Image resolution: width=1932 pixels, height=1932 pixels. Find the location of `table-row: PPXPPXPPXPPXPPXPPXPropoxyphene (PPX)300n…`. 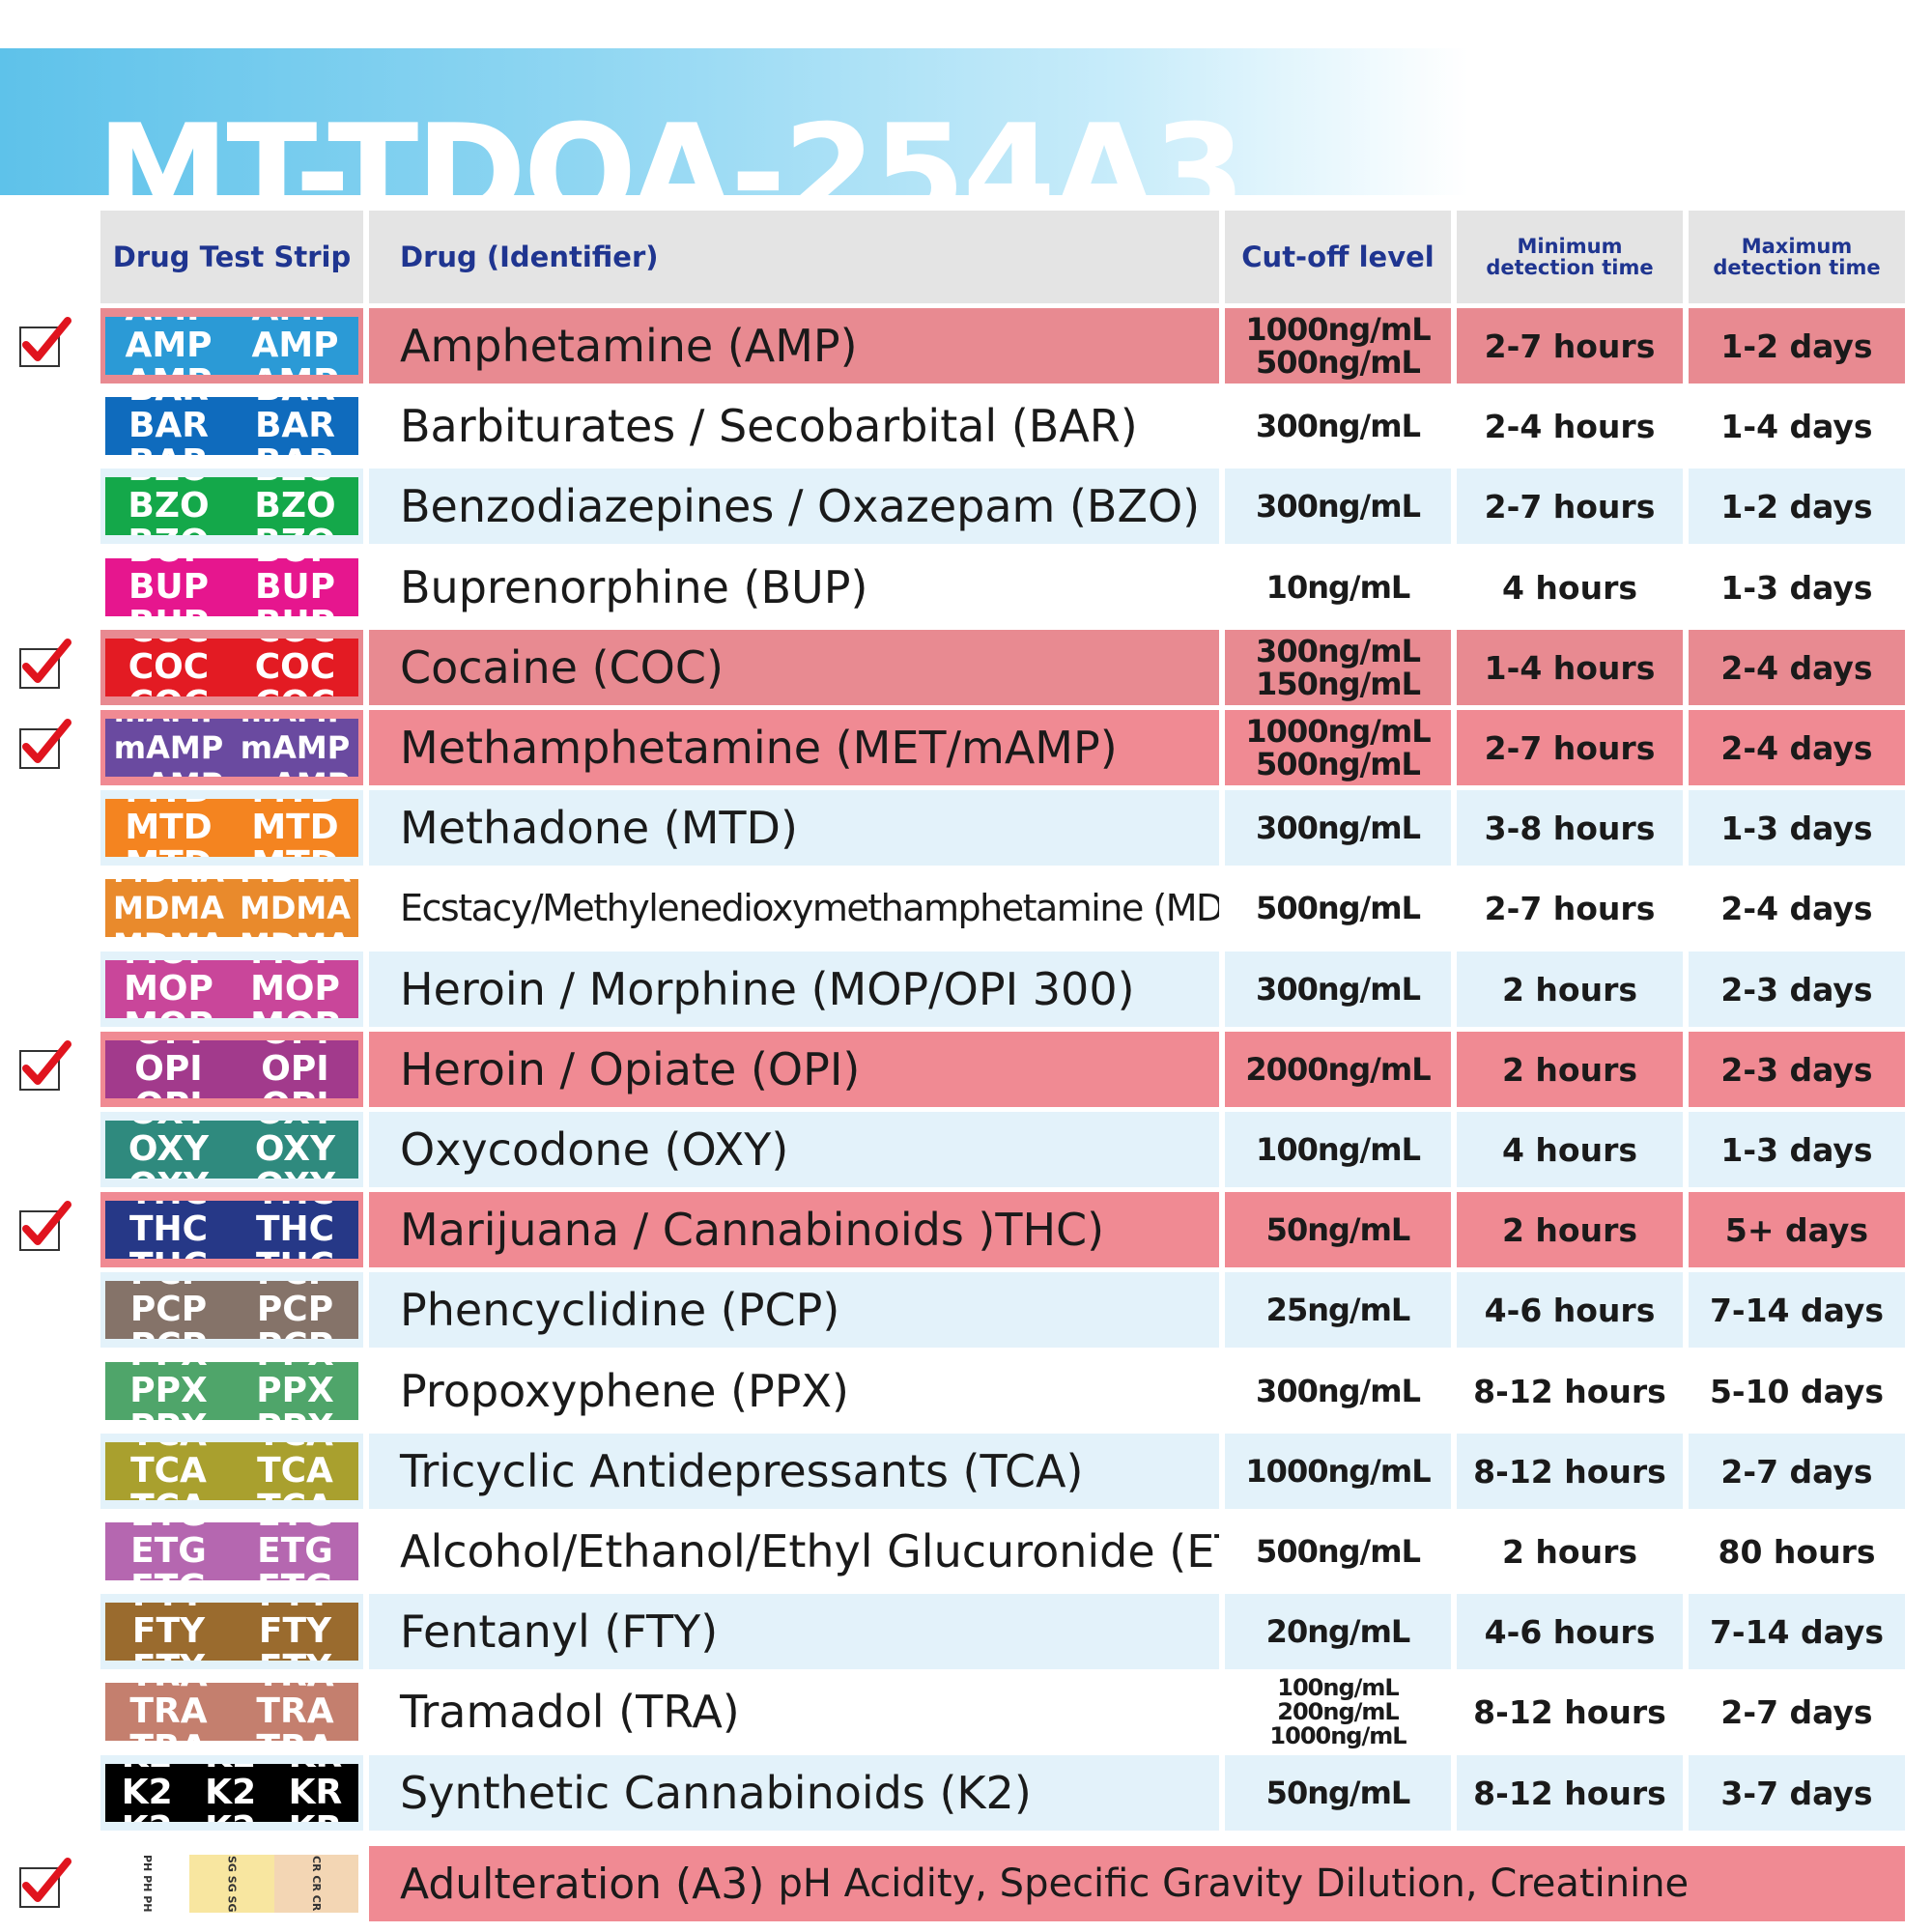

table-row: PPXPPXPPXPPXPPXPPXPropoxyphene (PPX)300n… is located at coordinates (966, 1391).